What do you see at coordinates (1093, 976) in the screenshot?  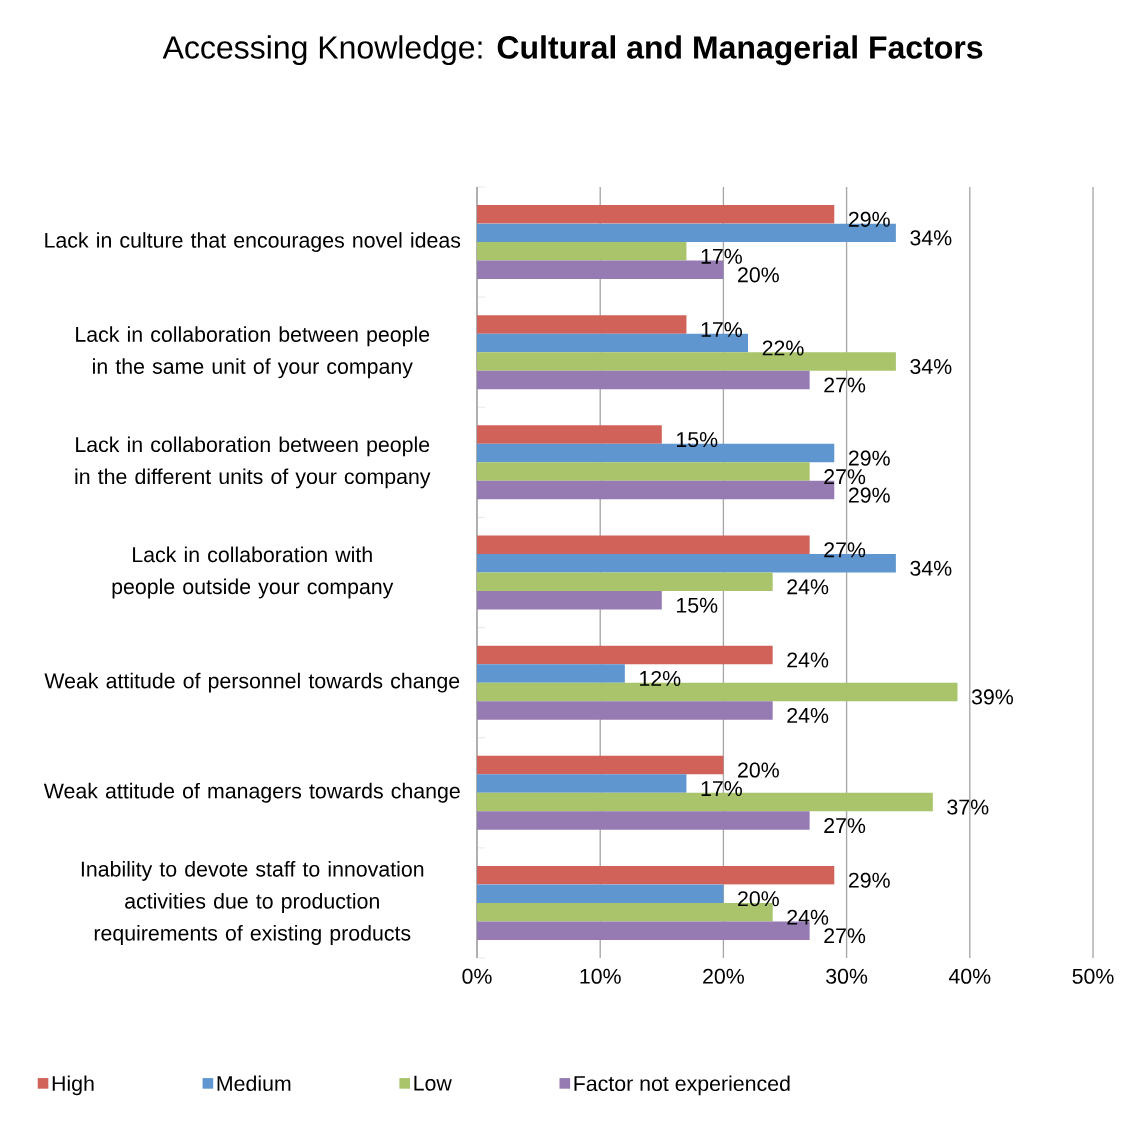 I see `x-tick-label: 50%` at bounding box center [1093, 976].